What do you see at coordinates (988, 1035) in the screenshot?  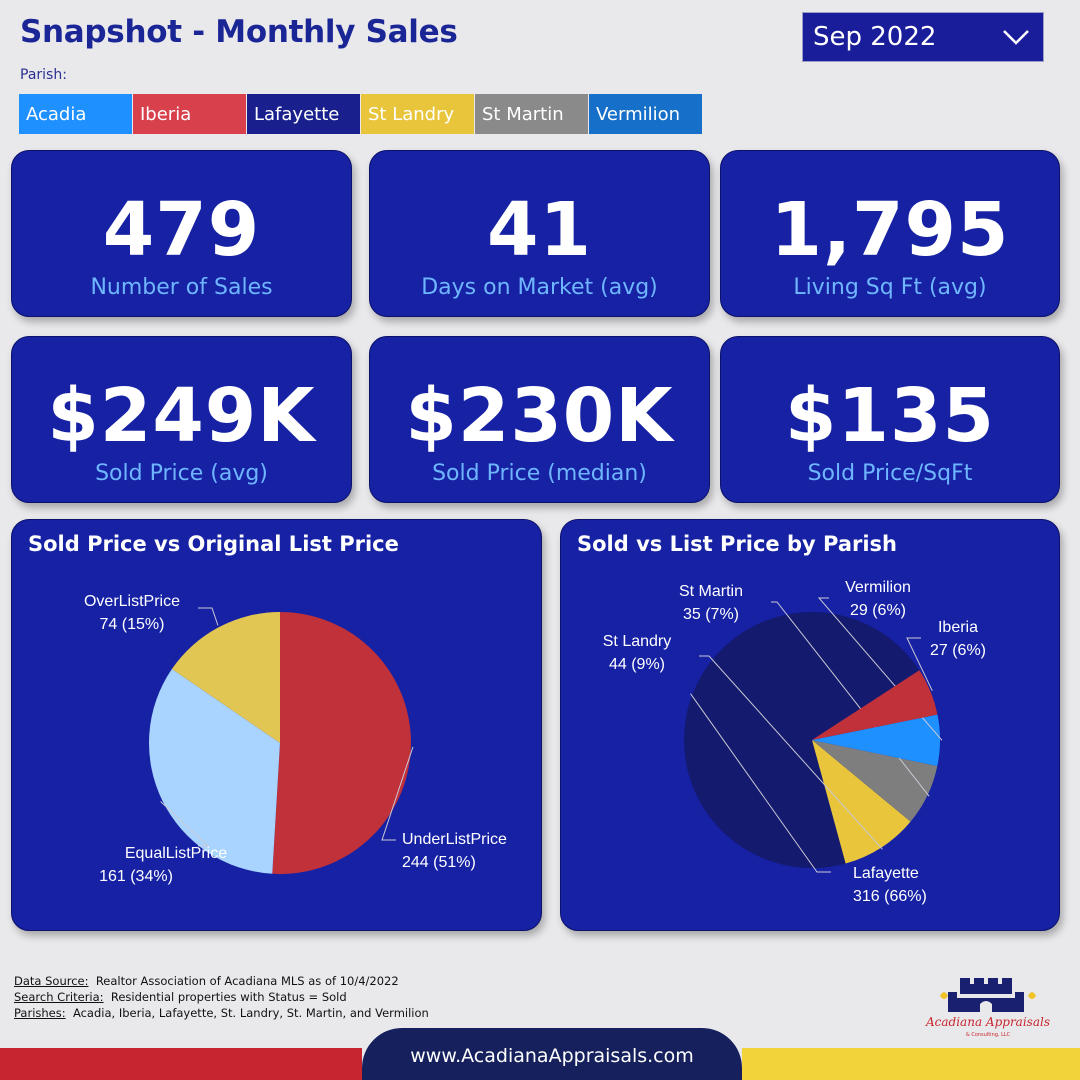 I see `svg-text: & Consulting, LLC` at bounding box center [988, 1035].